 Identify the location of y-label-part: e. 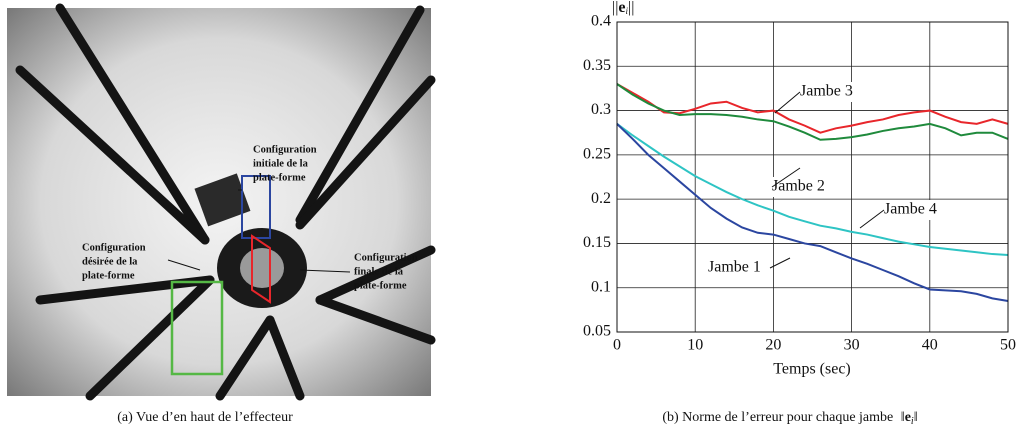
(621, 8).